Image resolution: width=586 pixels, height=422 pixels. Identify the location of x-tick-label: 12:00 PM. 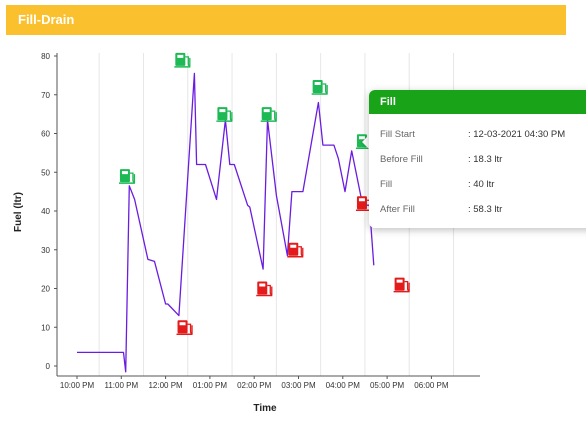
(165, 385).